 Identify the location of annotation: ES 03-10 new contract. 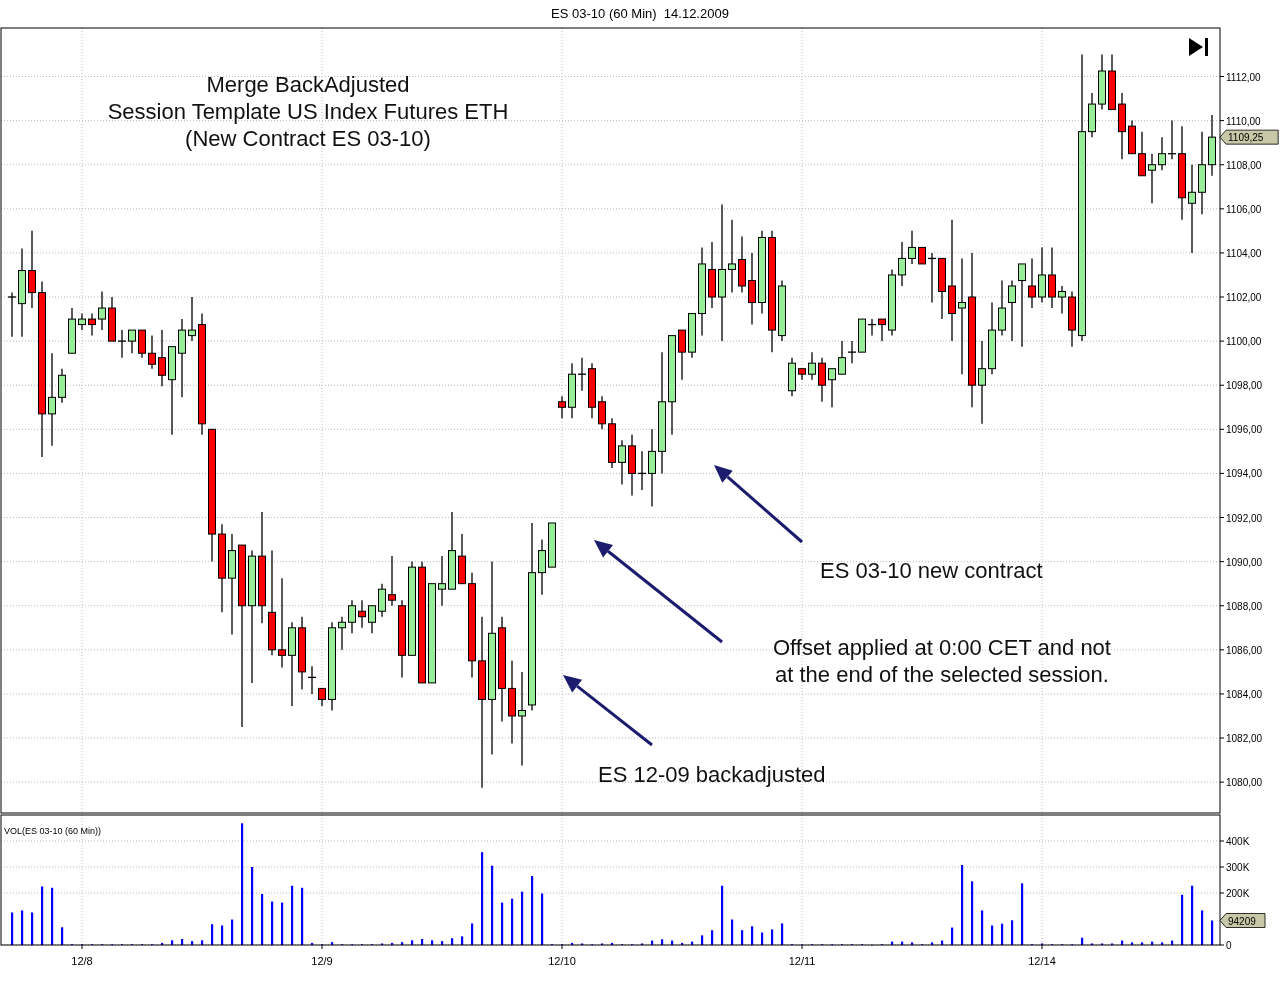
(931, 570).